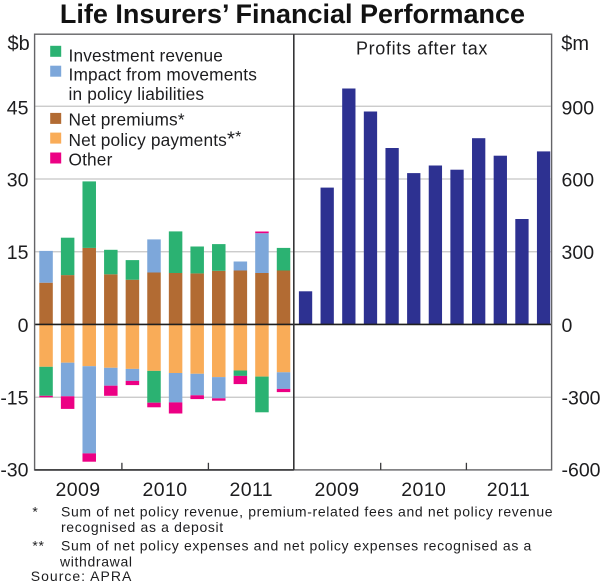 This screenshot has width=600, height=588. What do you see at coordinates (14, 398) in the screenshot?
I see `svg-text: -15` at bounding box center [14, 398].